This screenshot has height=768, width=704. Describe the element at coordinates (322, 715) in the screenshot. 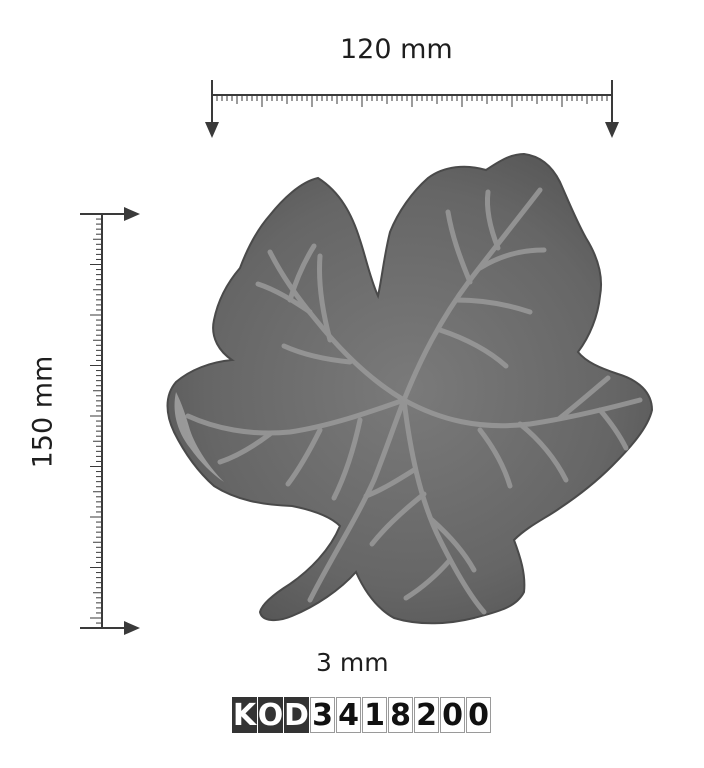

I see `code-digit: 3` at that location.